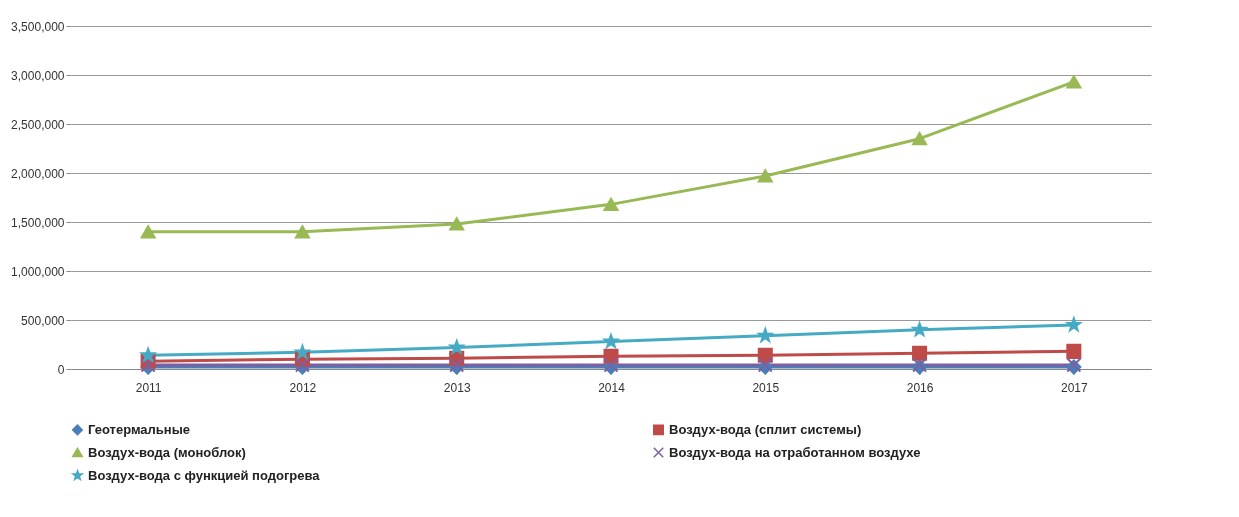 The image size is (1239, 517). What do you see at coordinates (765, 429) in the screenshot?
I see `legend-label: Воздух-вода (сплит системы)` at bounding box center [765, 429].